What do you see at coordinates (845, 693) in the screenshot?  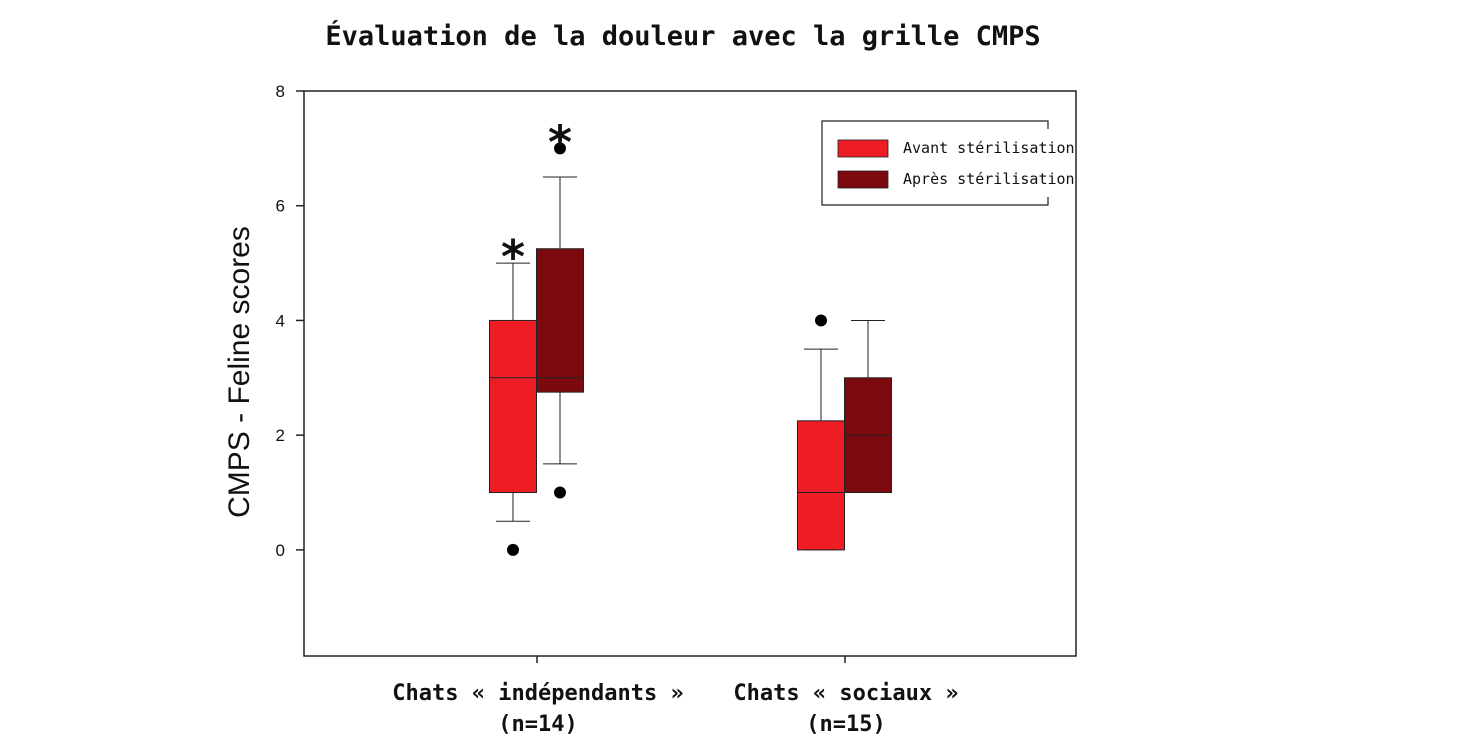 I see `category-label: Chats « sociaux »` at bounding box center [845, 693].